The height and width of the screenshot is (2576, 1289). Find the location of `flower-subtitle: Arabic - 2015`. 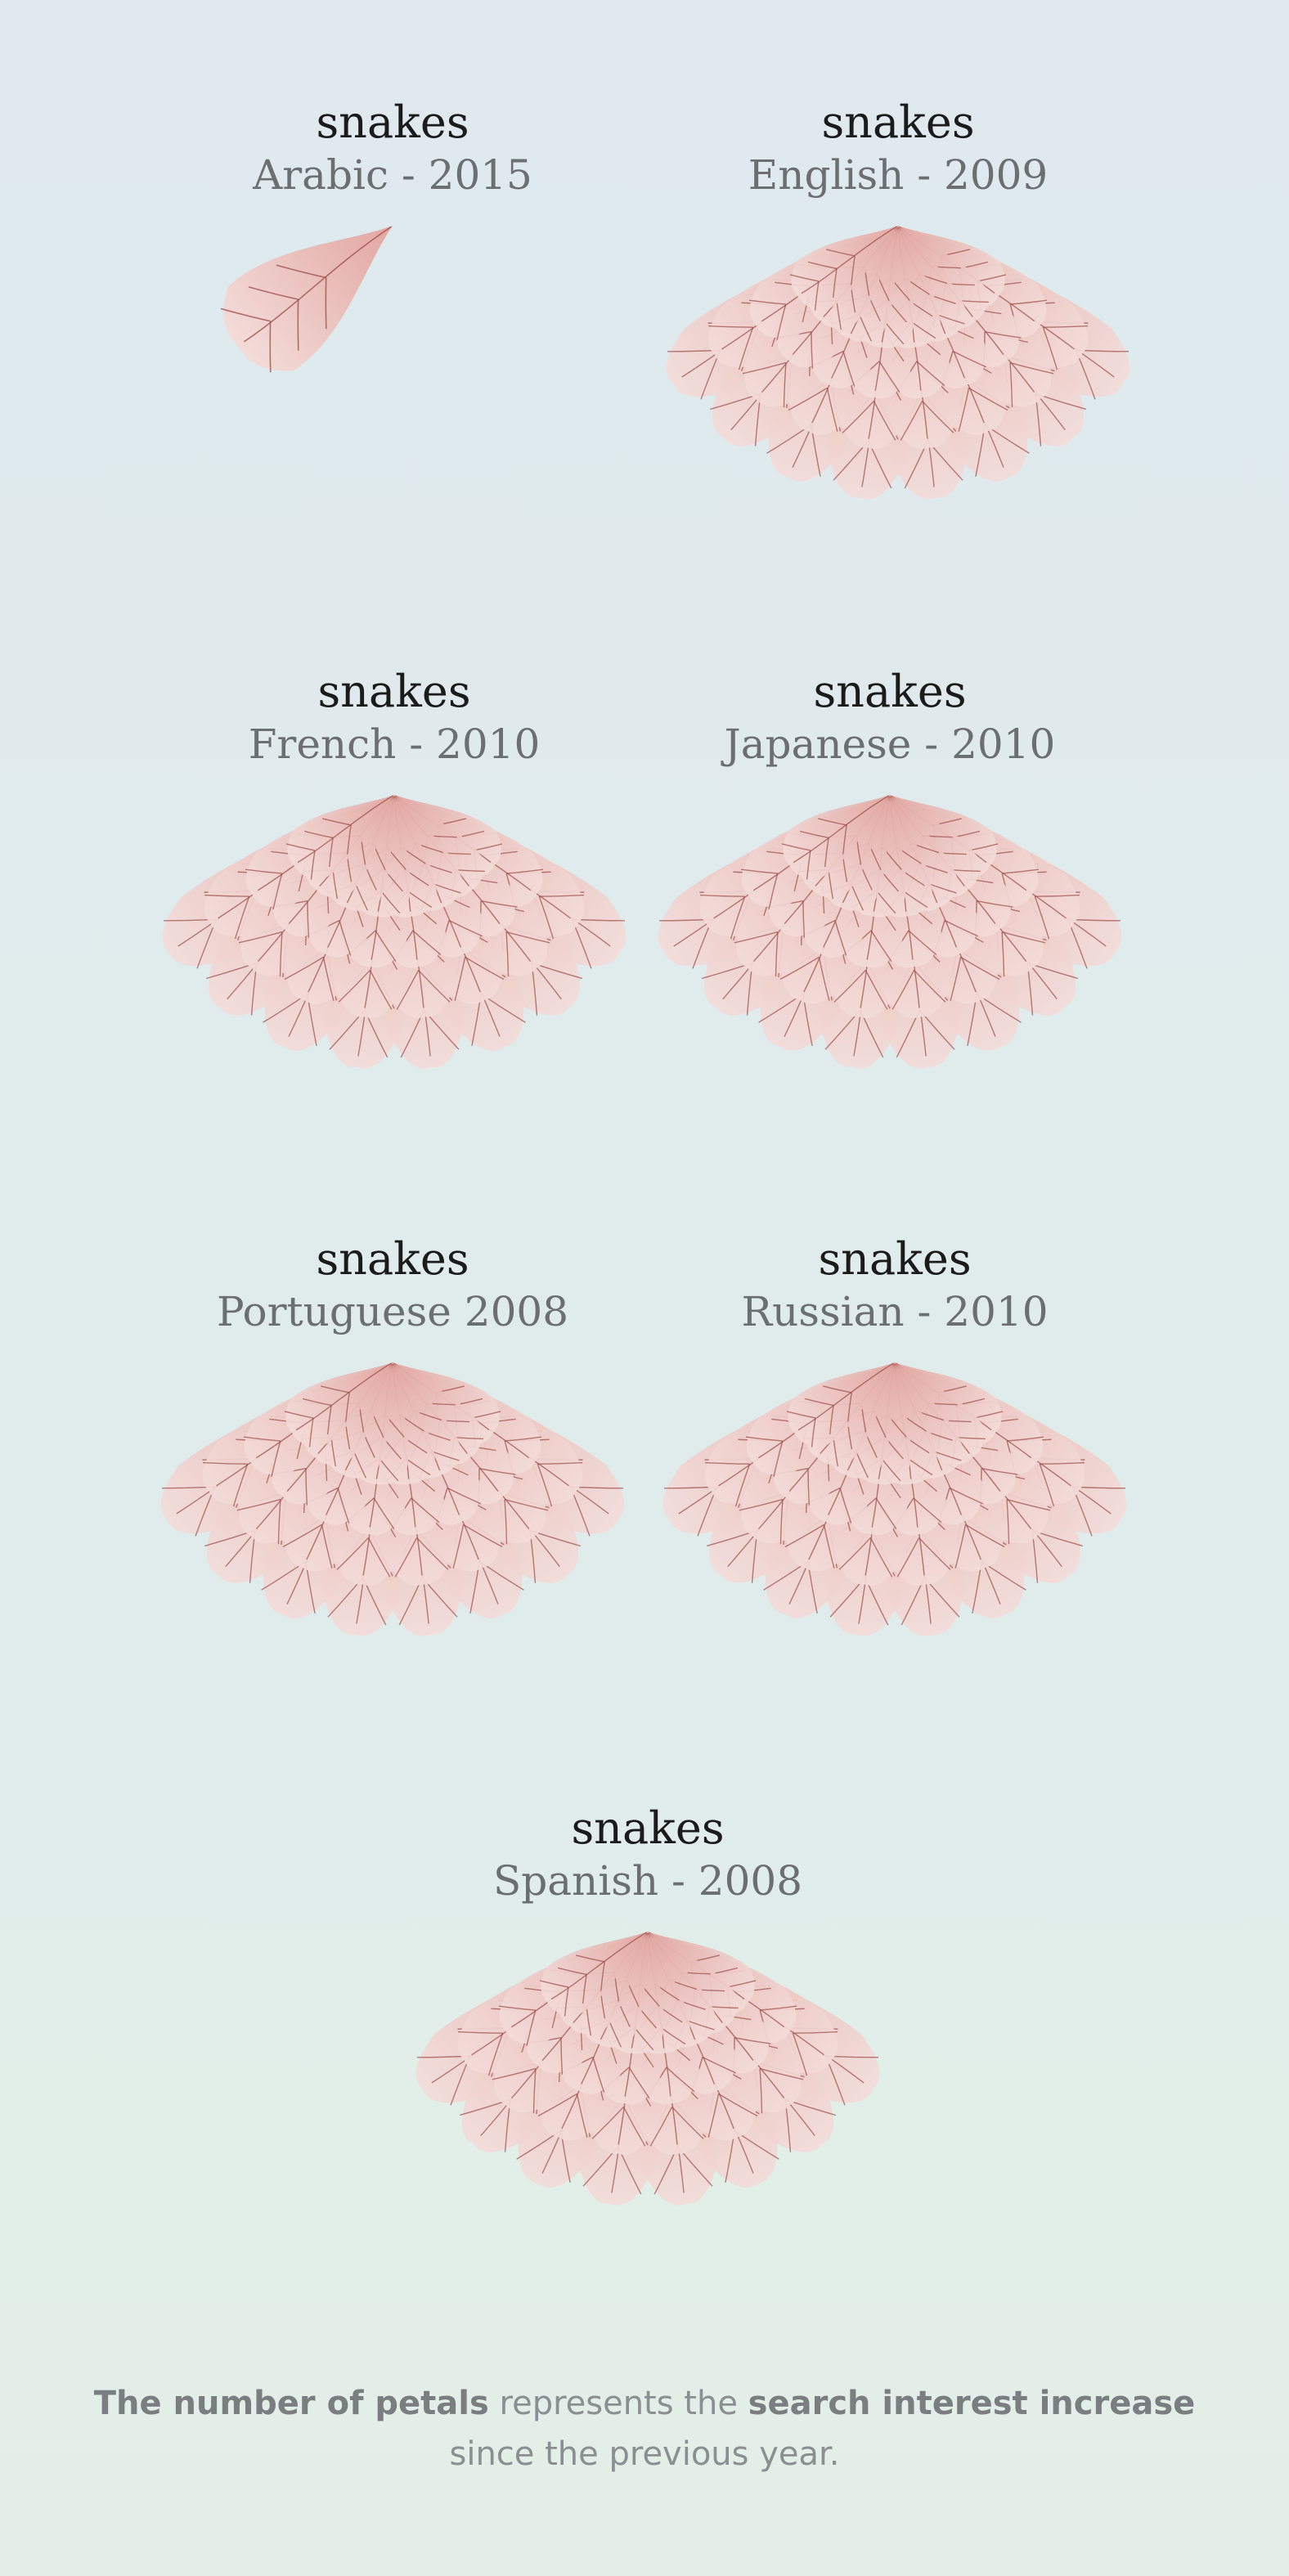

flower-subtitle: Arabic - 2015 is located at coordinates (392, 175).